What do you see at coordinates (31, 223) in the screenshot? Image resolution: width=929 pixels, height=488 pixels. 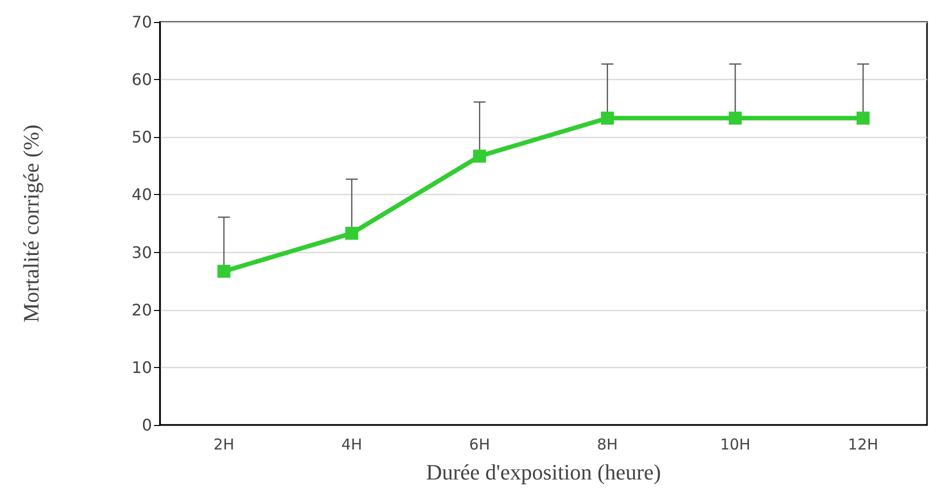 I see `y-axis-title: Mortalité corrigée (%)` at bounding box center [31, 223].